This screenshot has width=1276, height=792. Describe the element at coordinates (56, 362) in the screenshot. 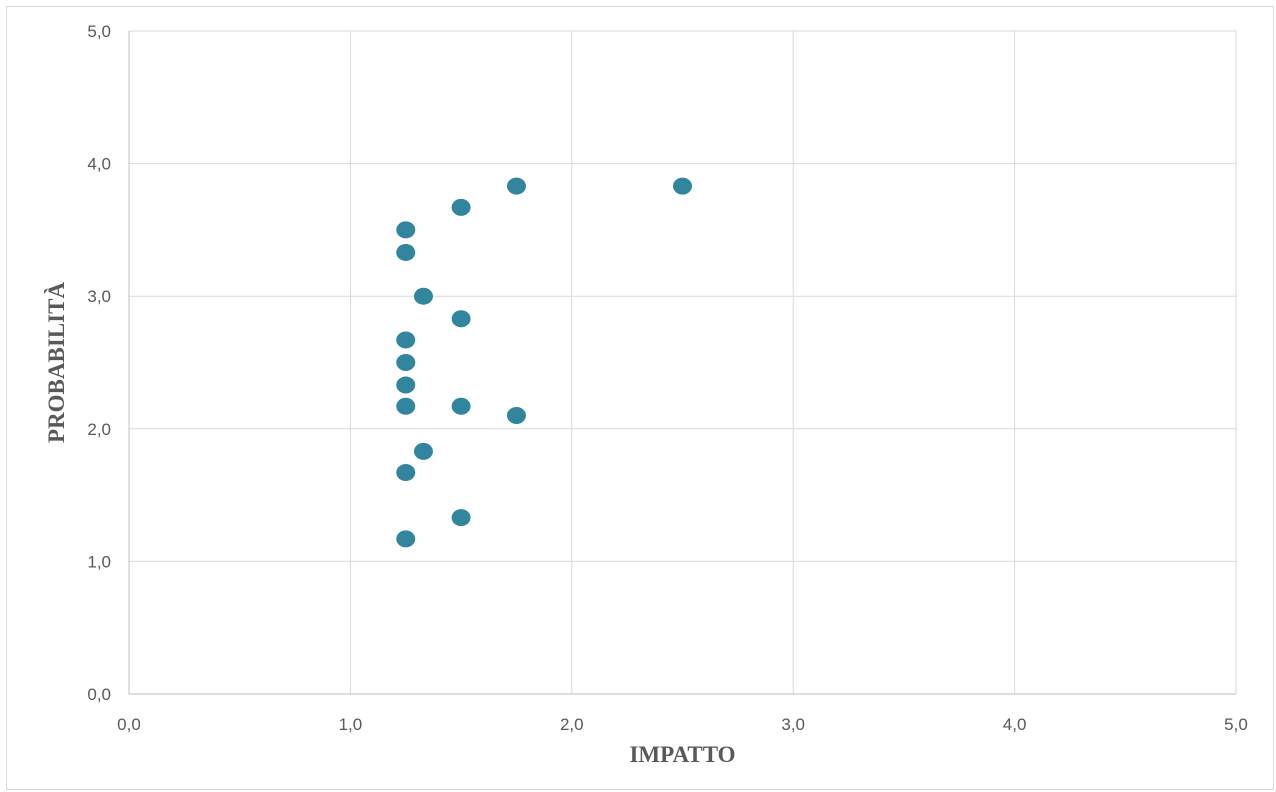

I see `y-axis-title: PROBABILITÀ` at that location.